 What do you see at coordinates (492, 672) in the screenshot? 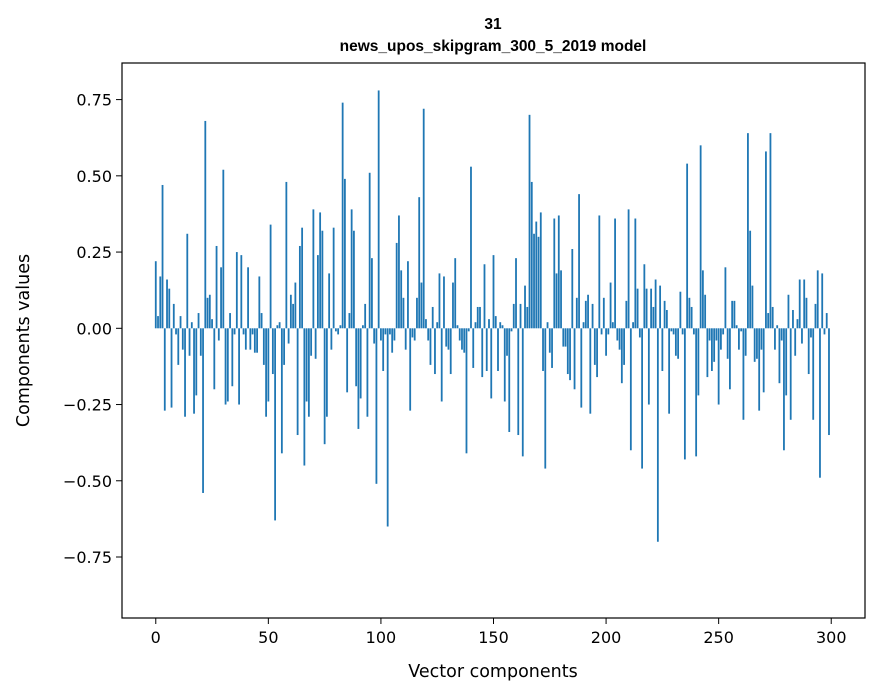
I see `x-axis-label: Vector components` at bounding box center [492, 672].